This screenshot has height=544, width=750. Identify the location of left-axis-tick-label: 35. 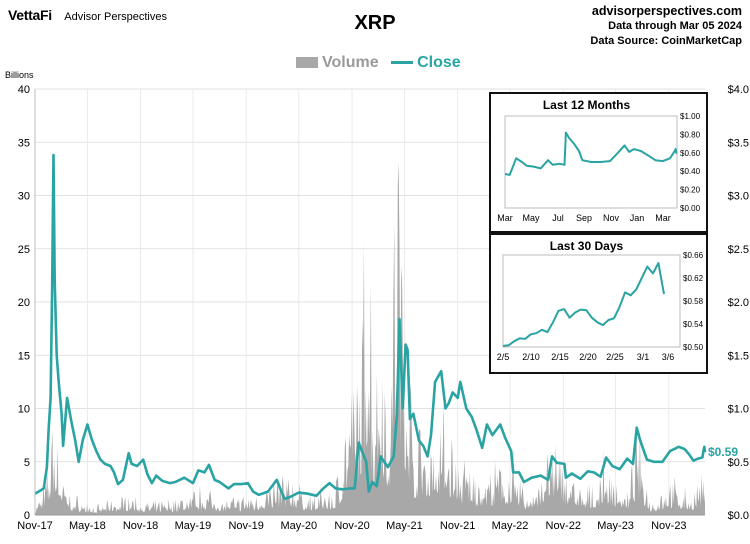
(24, 143).